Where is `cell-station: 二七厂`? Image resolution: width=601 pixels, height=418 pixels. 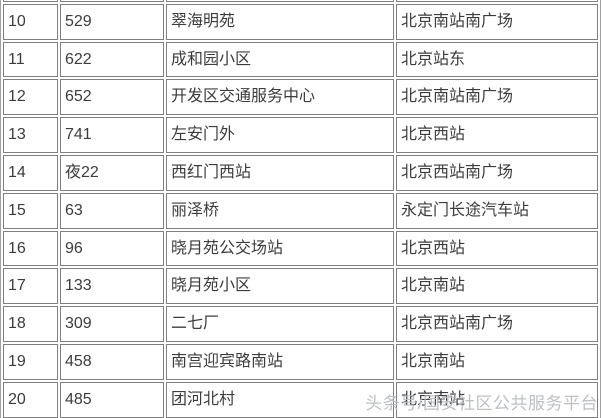
cell-station: 二七厂 is located at coordinates (280, 324).